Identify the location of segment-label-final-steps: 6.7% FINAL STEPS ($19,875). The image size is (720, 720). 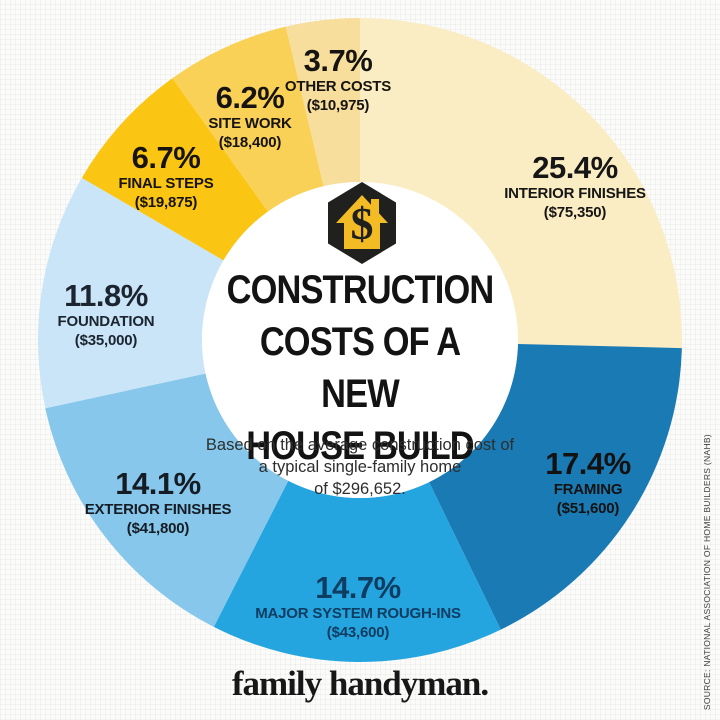
(166, 177).